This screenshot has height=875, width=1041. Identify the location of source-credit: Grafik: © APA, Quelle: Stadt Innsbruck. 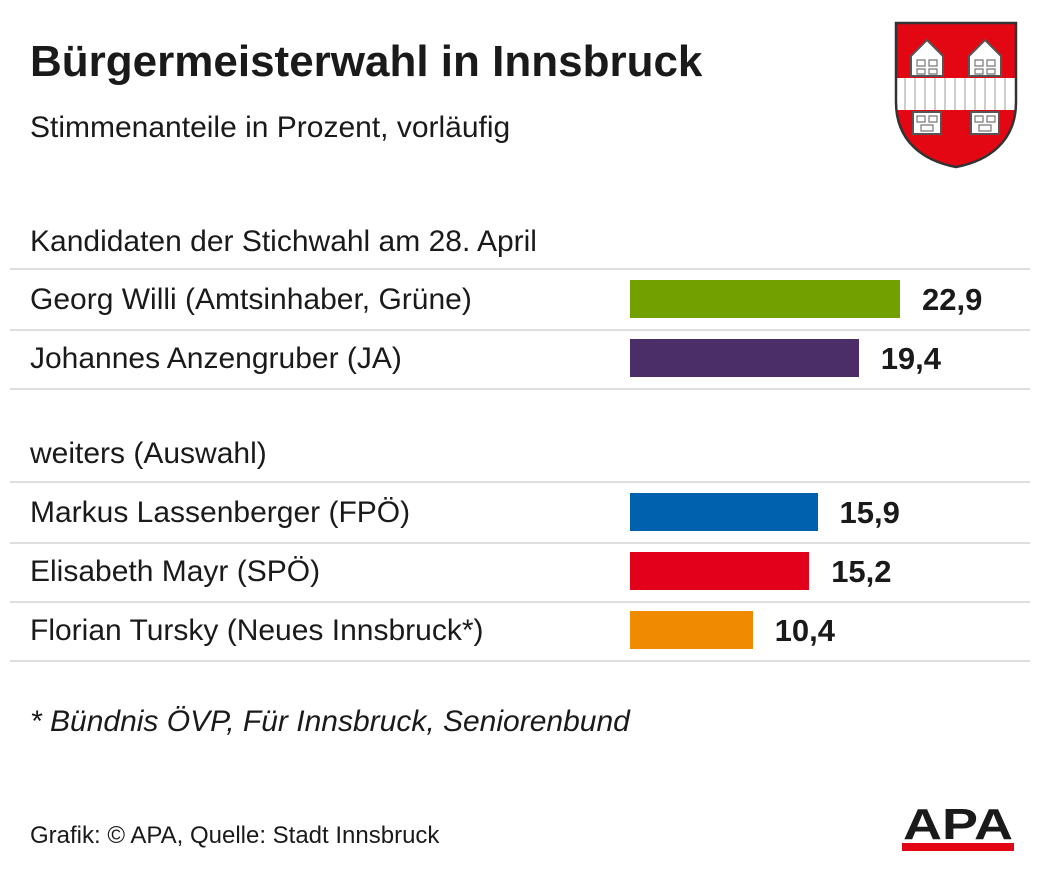
(235, 835).